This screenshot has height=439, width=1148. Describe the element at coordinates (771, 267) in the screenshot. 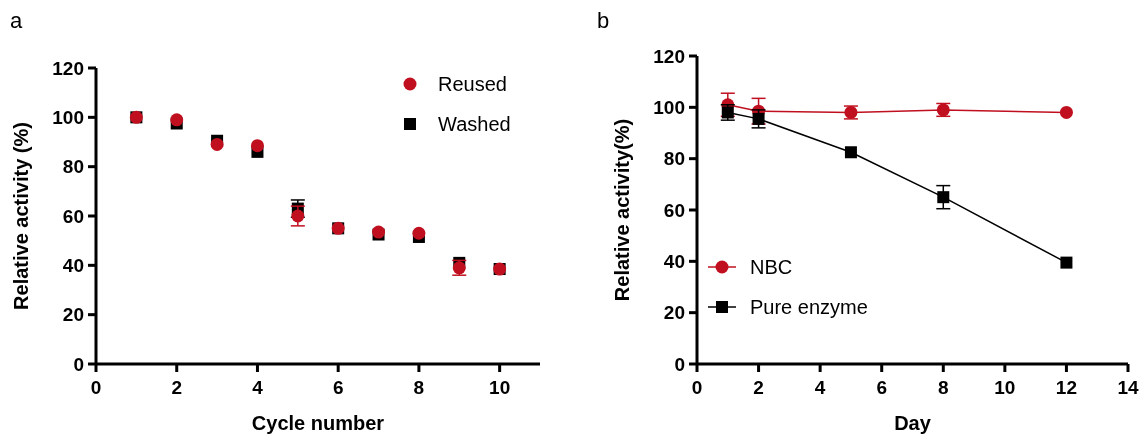

I see `legend-label: NBC` at that location.